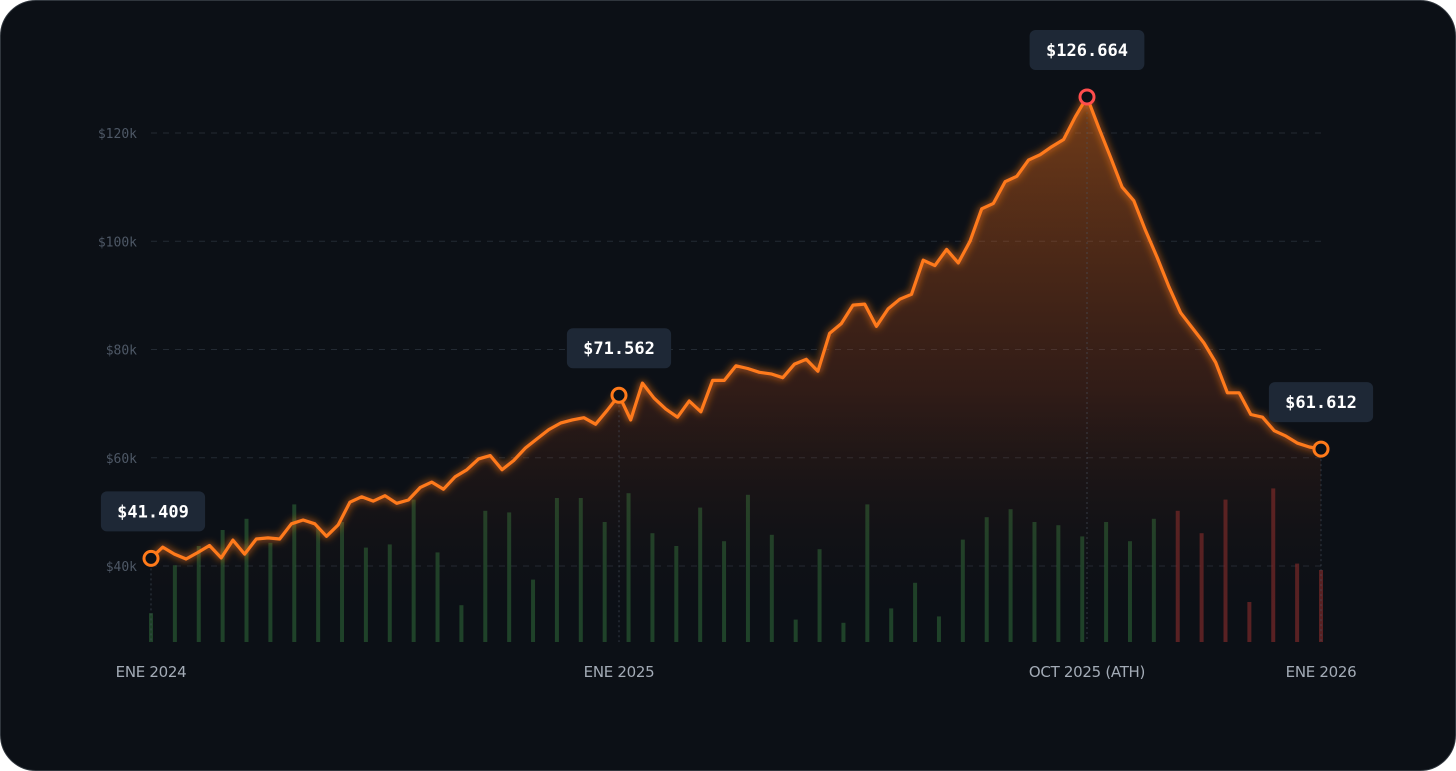 Image resolution: width=1456 pixels, height=771 pixels. Describe the element at coordinates (1087, 97) in the screenshot. I see `ath-marker` at that location.